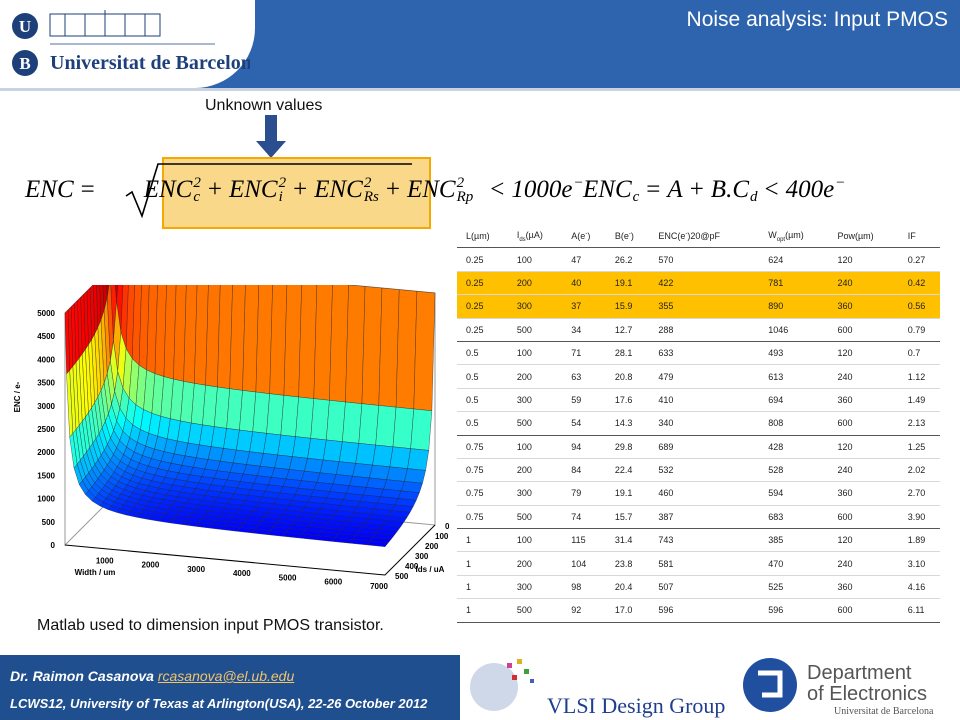  I want to click on table-cell: 12.7, so click(627, 330).